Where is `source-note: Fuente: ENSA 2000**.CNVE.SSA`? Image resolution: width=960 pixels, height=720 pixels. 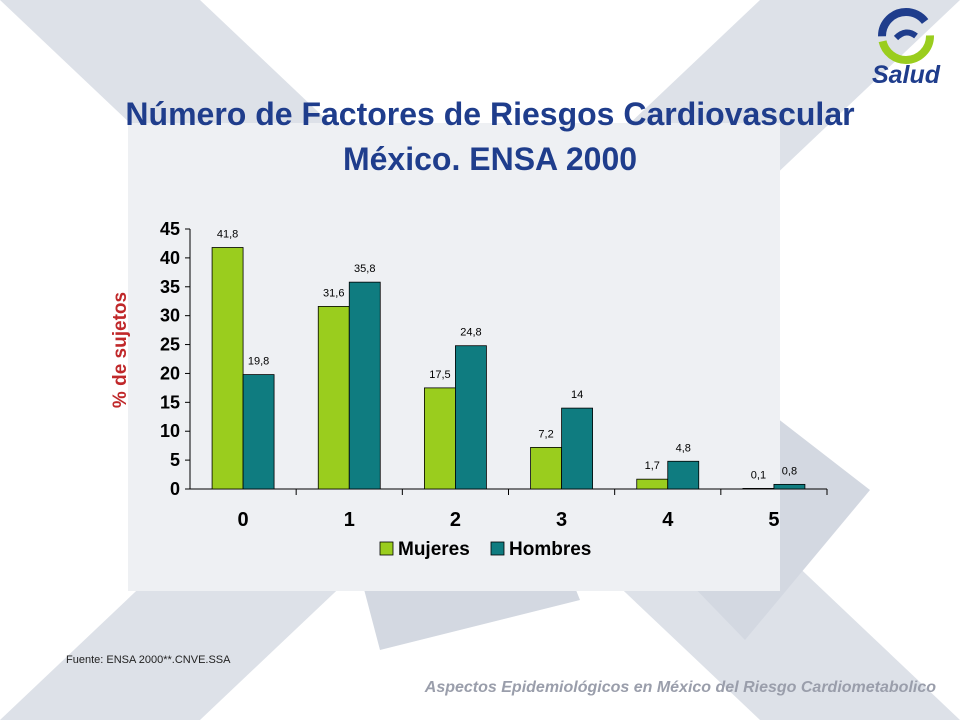
source-note: Fuente: ENSA 2000**.CNVE.SSA is located at coordinates (148, 660).